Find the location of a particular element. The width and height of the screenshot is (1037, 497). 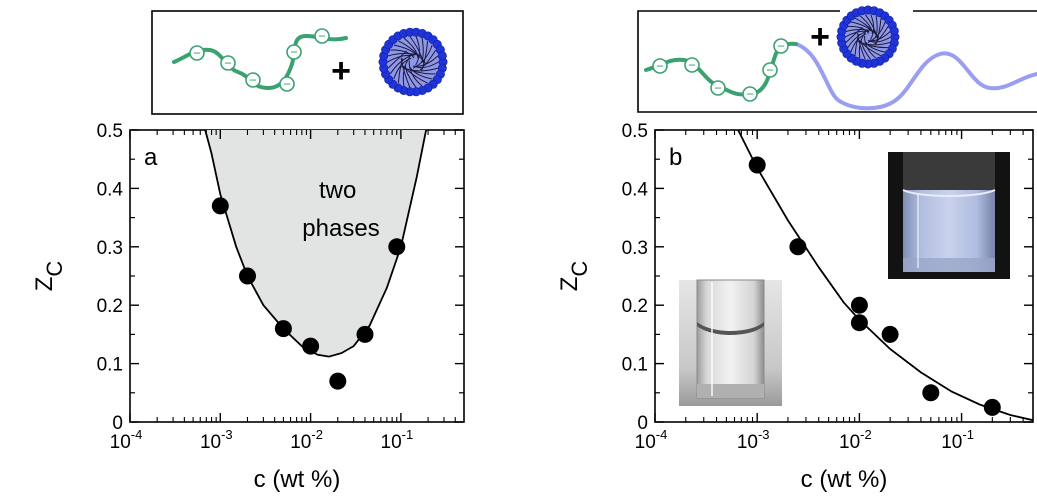

polyelectrolyte-block is located at coordinates (721, 69).